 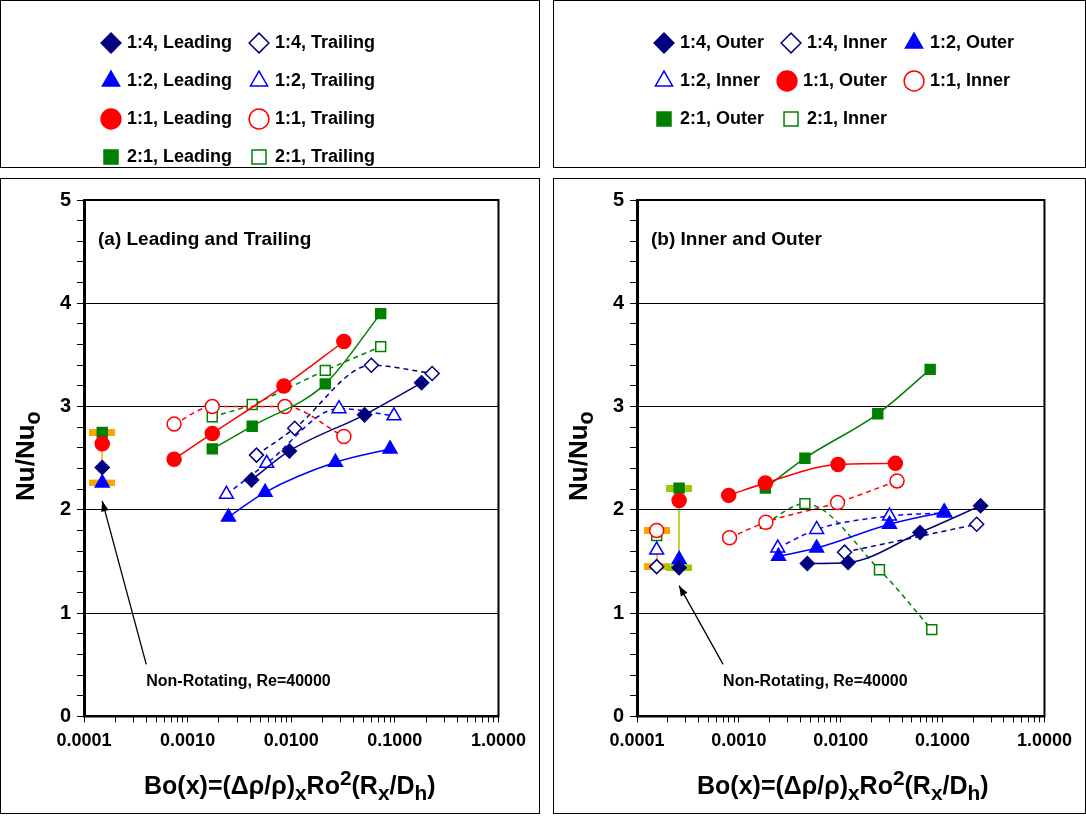 I want to click on legend-label: 1:4, Inner, so click(x=847, y=41).